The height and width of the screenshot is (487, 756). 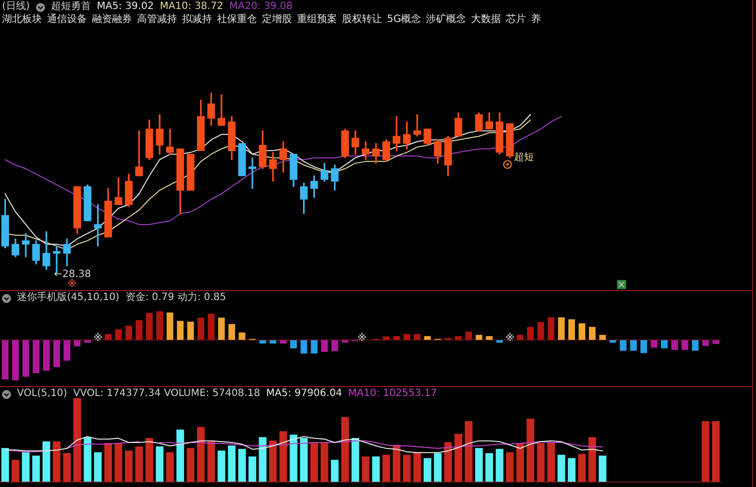 What do you see at coordinates (317, 20) in the screenshot?
I see `text: 重组预案` at bounding box center [317, 20].